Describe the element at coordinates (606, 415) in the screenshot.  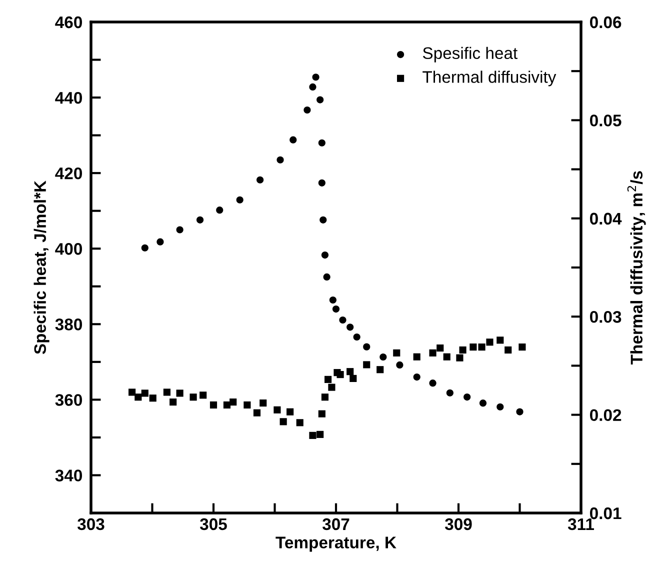
I see `y2-tick-label: 0.02` at that location.